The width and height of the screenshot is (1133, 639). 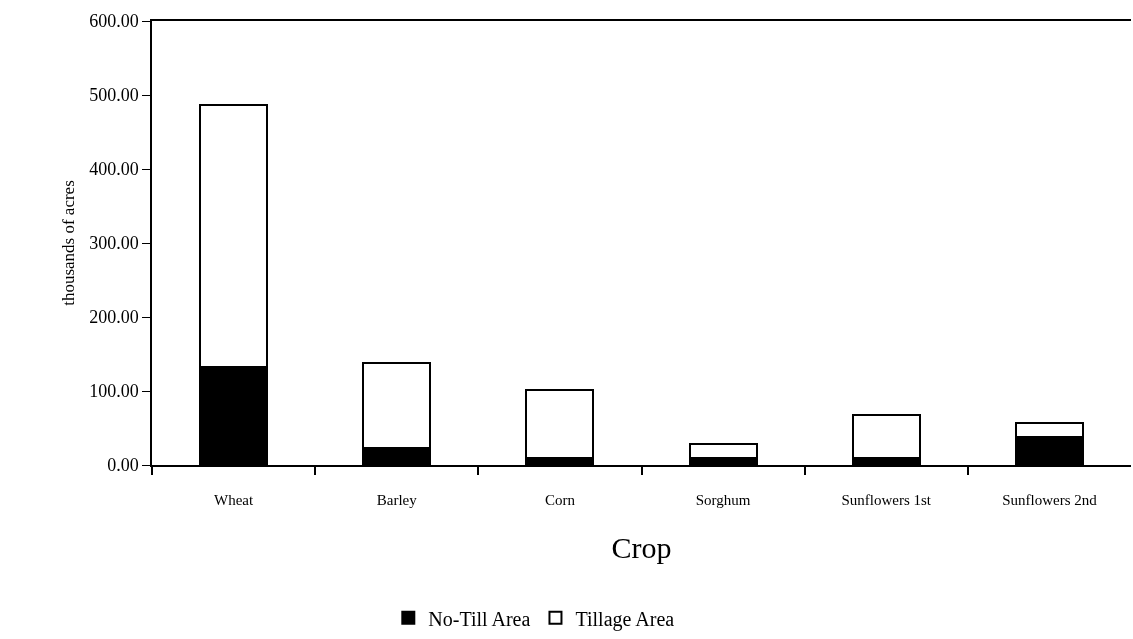 What do you see at coordinates (114, 391) in the screenshot?
I see `y-tick-label: 100.00` at bounding box center [114, 391].